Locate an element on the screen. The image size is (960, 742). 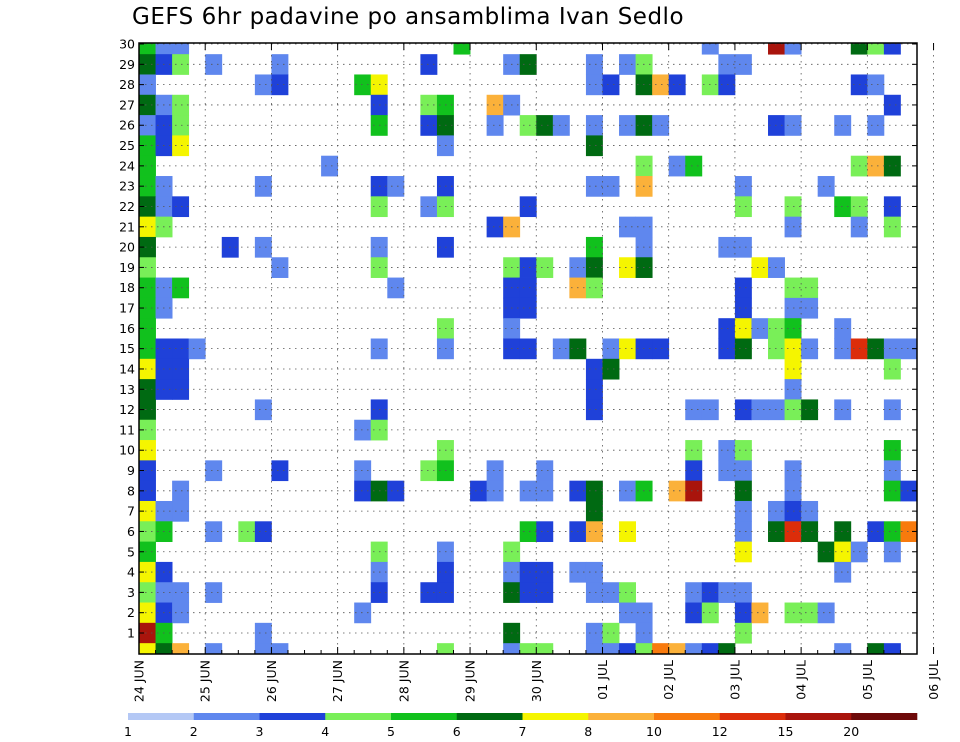
y-tick-label: 28 is located at coordinates (127, 84).